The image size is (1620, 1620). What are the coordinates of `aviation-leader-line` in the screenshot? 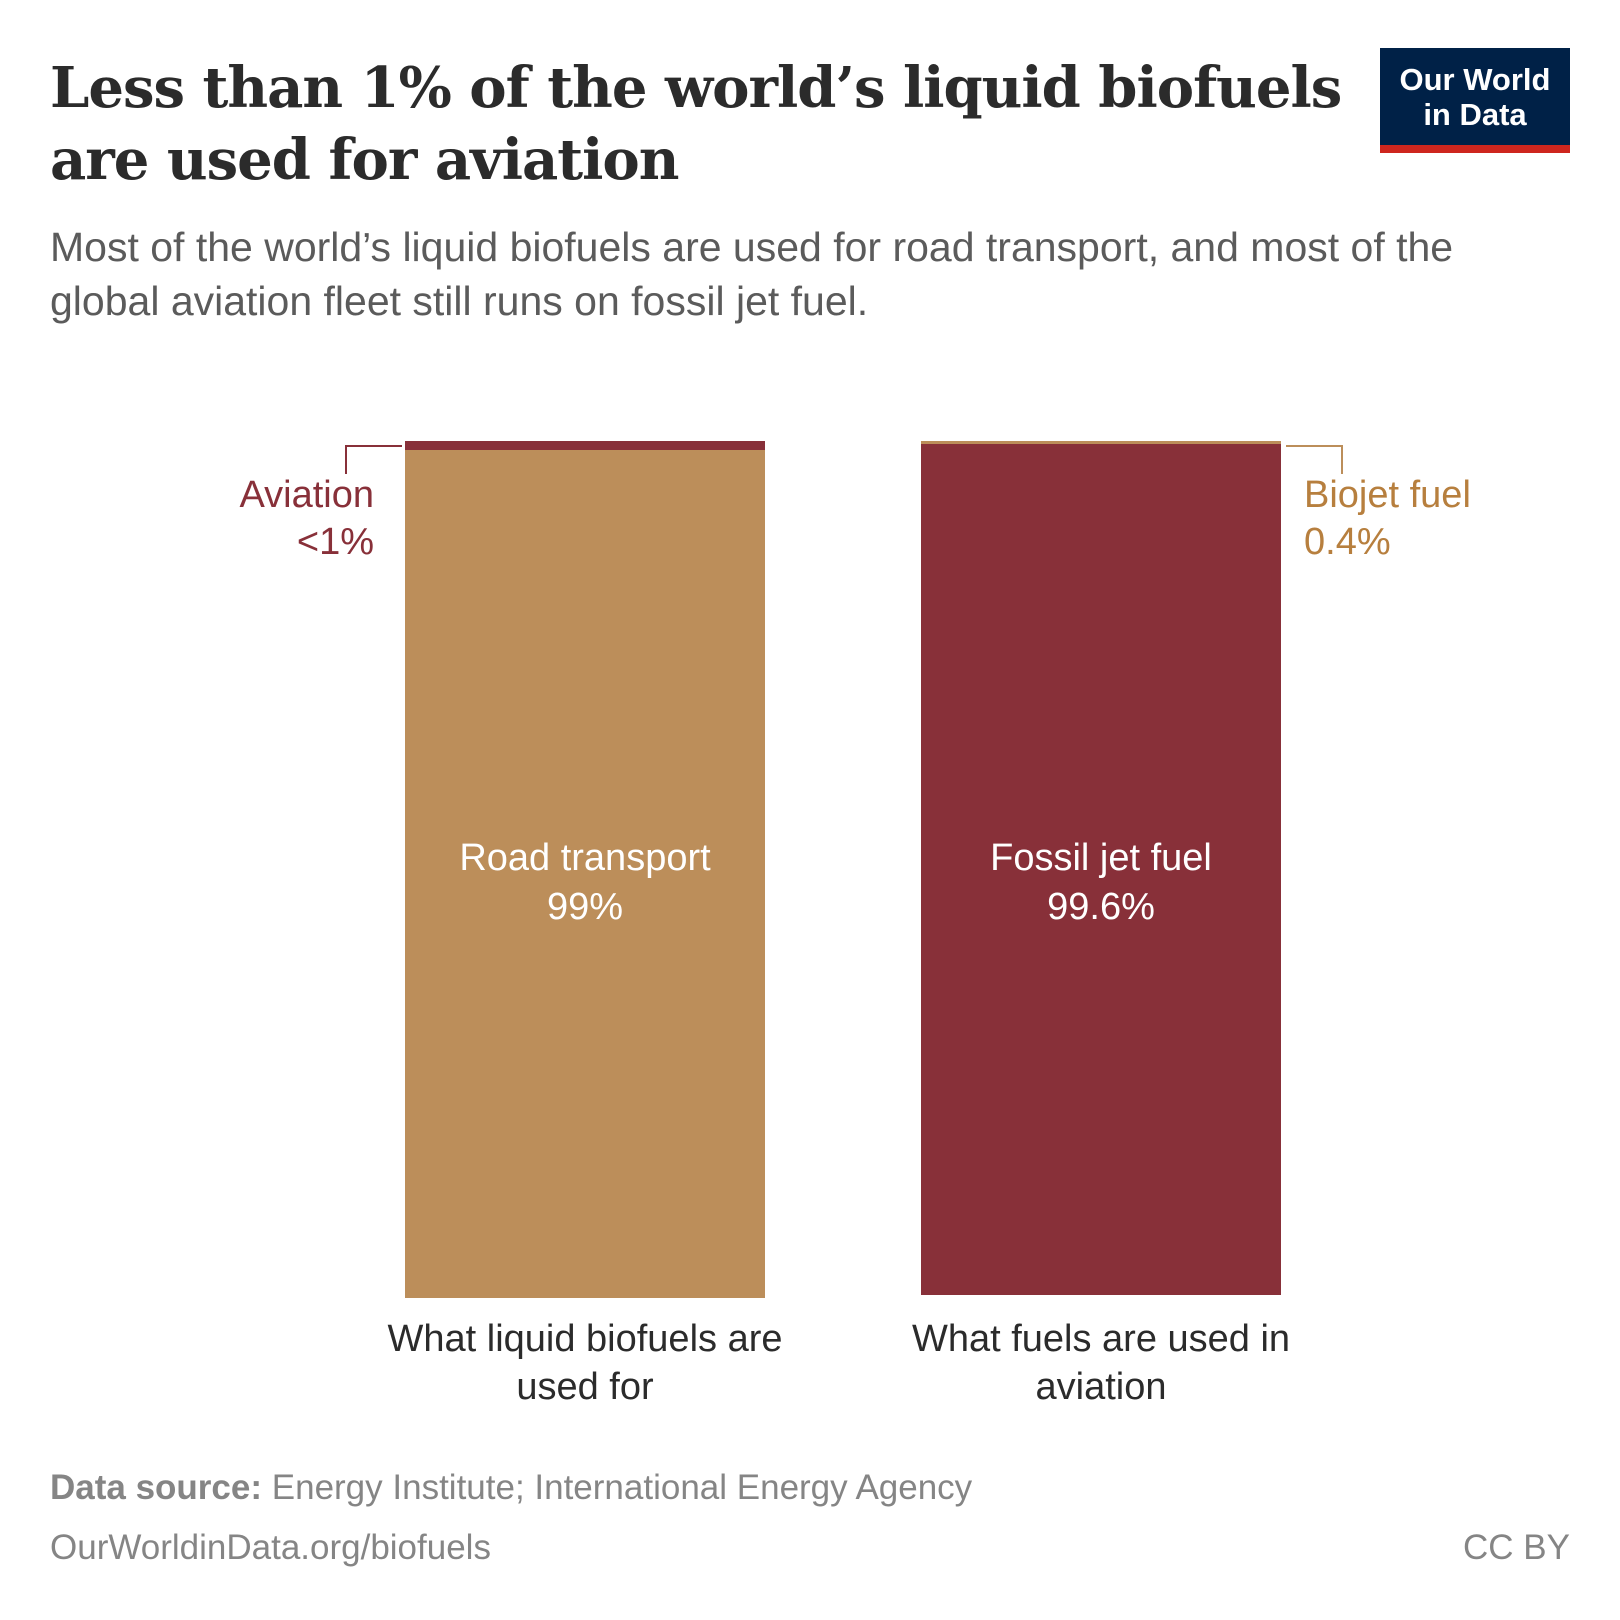 It's located at (373, 459).